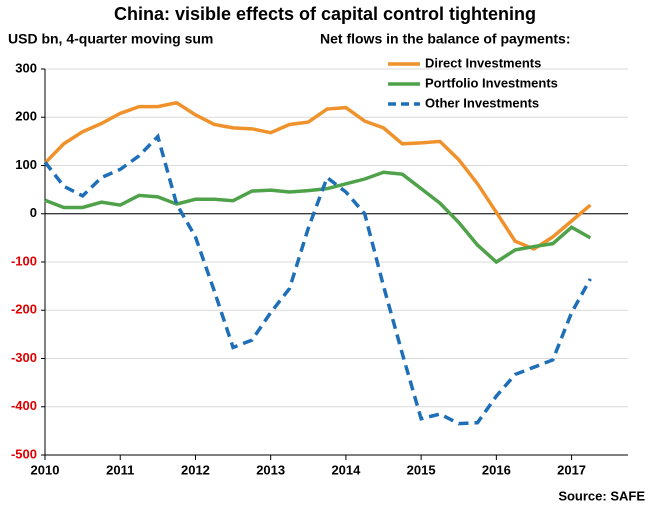 This screenshot has width=650, height=510. I want to click on legend-label: Other Investments, so click(482, 102).